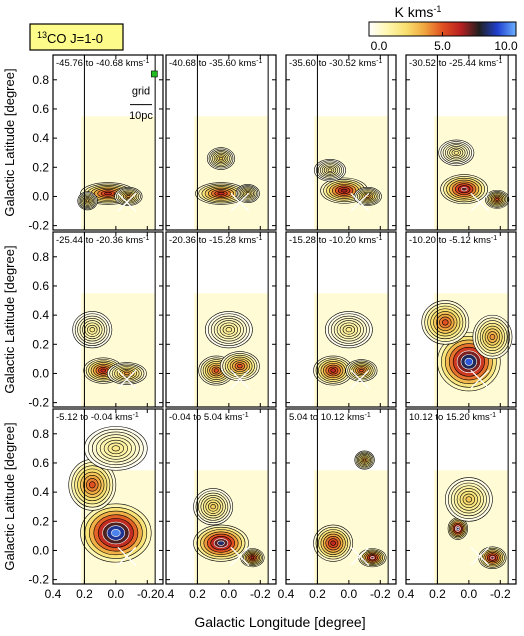 Image resolution: width=524 pixels, height=636 pixels. I want to click on velocity-range-label: -35.60 to -30.52 kms-1, so click(335, 63).